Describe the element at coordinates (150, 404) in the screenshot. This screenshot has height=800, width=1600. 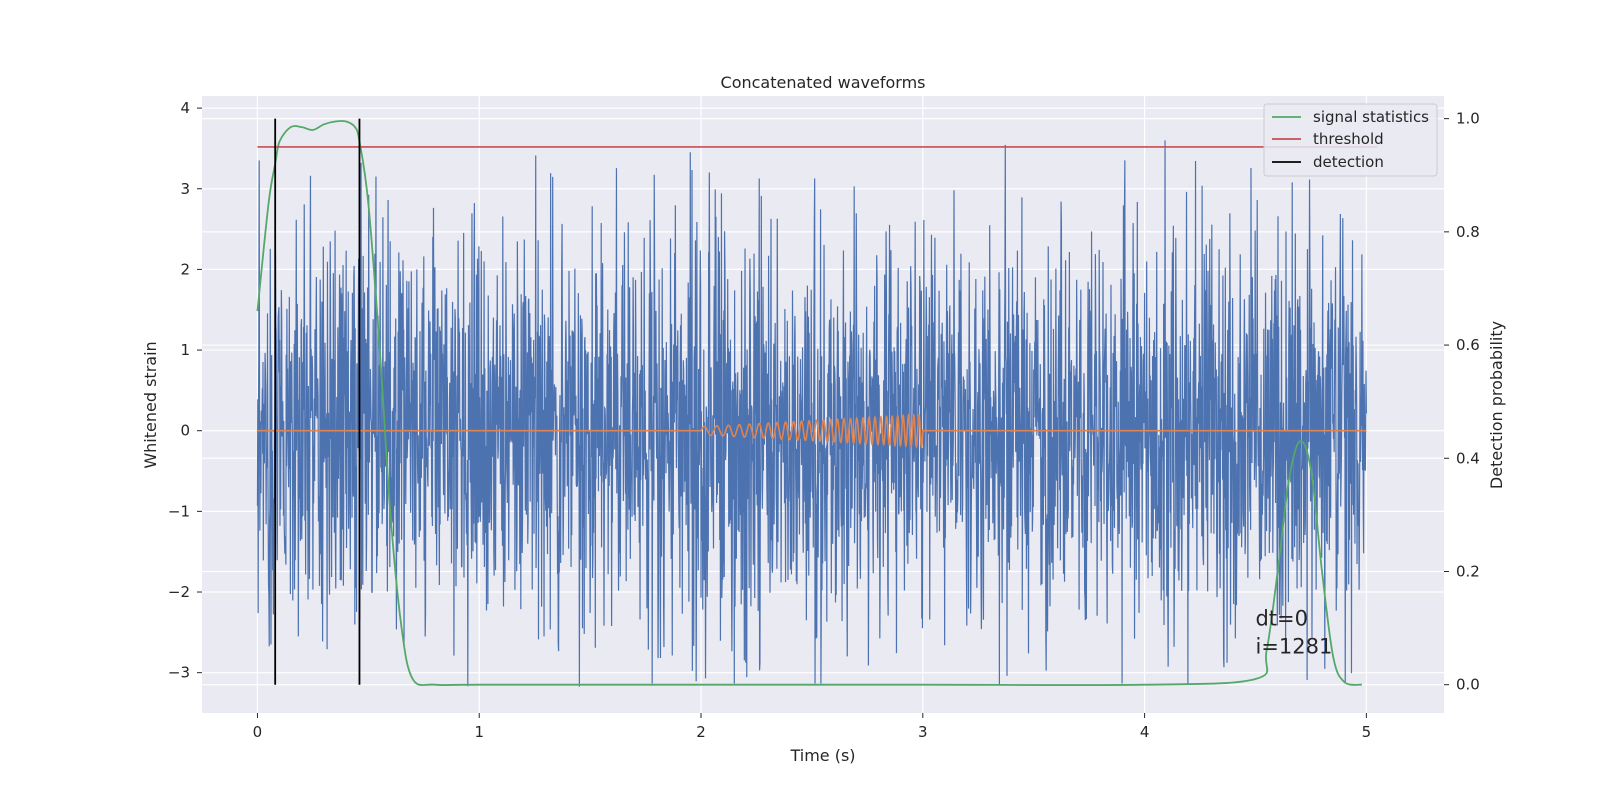
I see `y-axis-title: Whitened strain` at that location.